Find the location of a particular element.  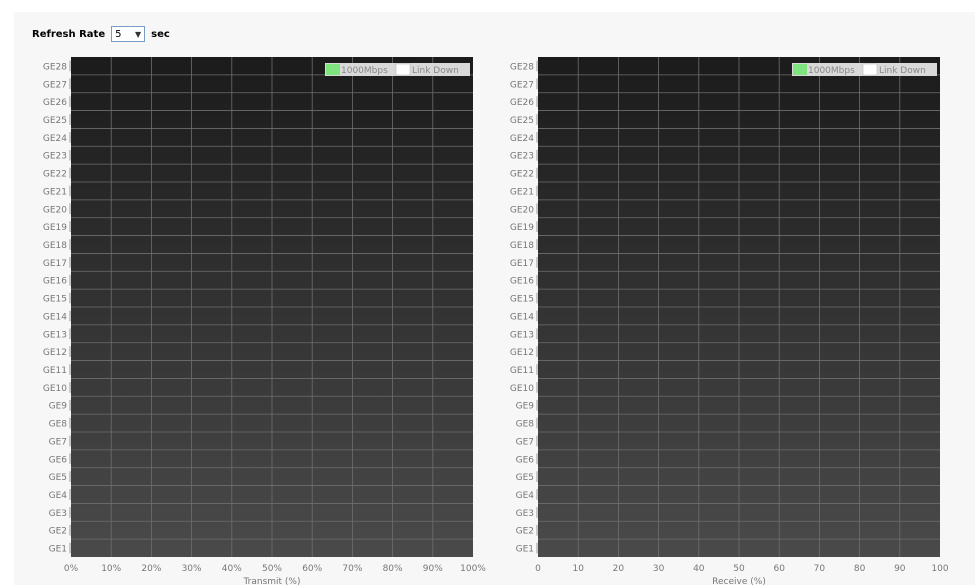

transmit-category-label: GE7 is located at coordinates (58, 442).